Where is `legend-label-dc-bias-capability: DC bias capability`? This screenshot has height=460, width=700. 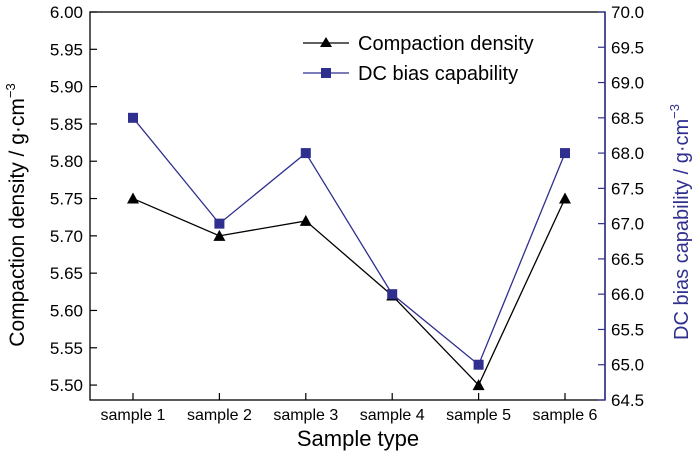 legend-label-dc-bias-capability: DC bias capability is located at coordinates (438, 74).